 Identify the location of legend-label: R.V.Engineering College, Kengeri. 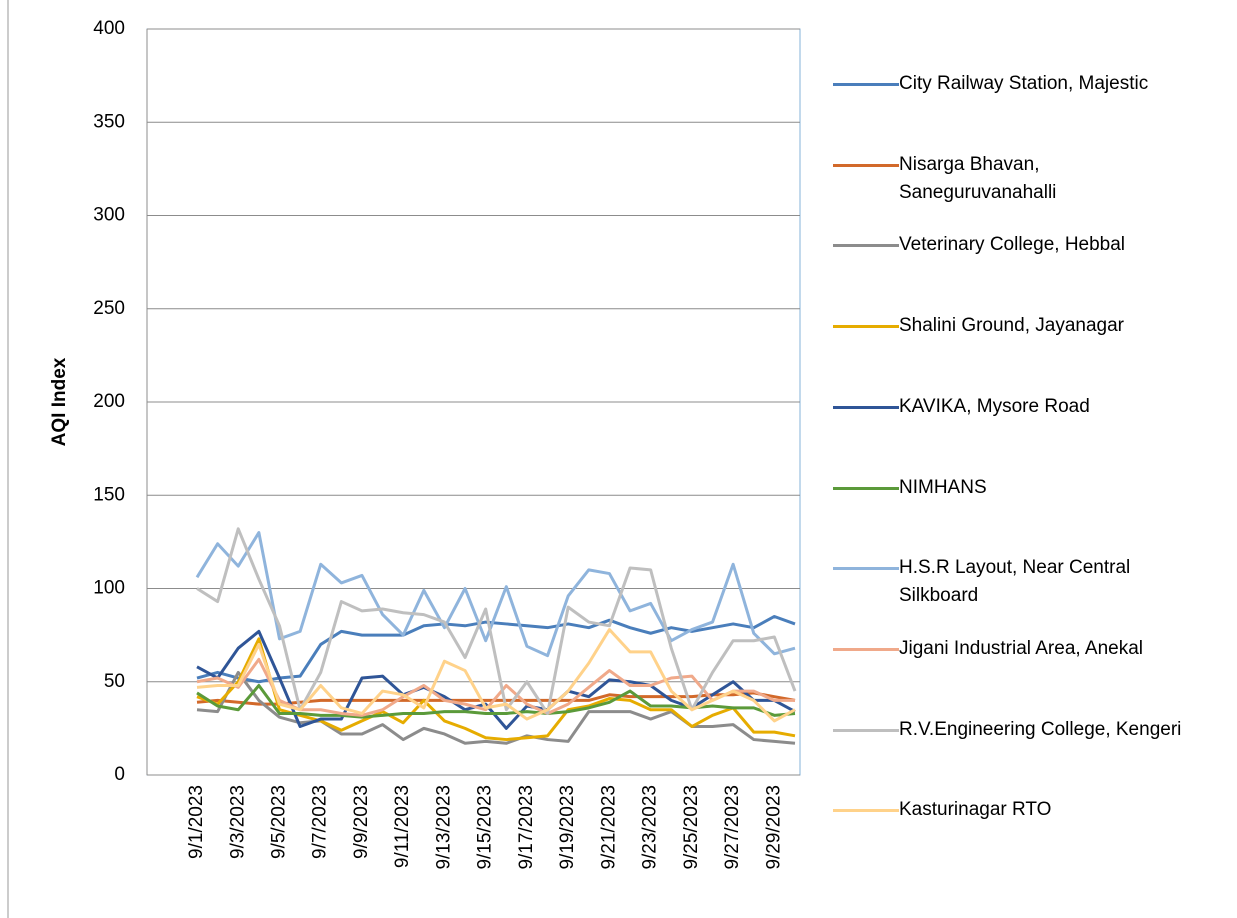
(1040, 729).